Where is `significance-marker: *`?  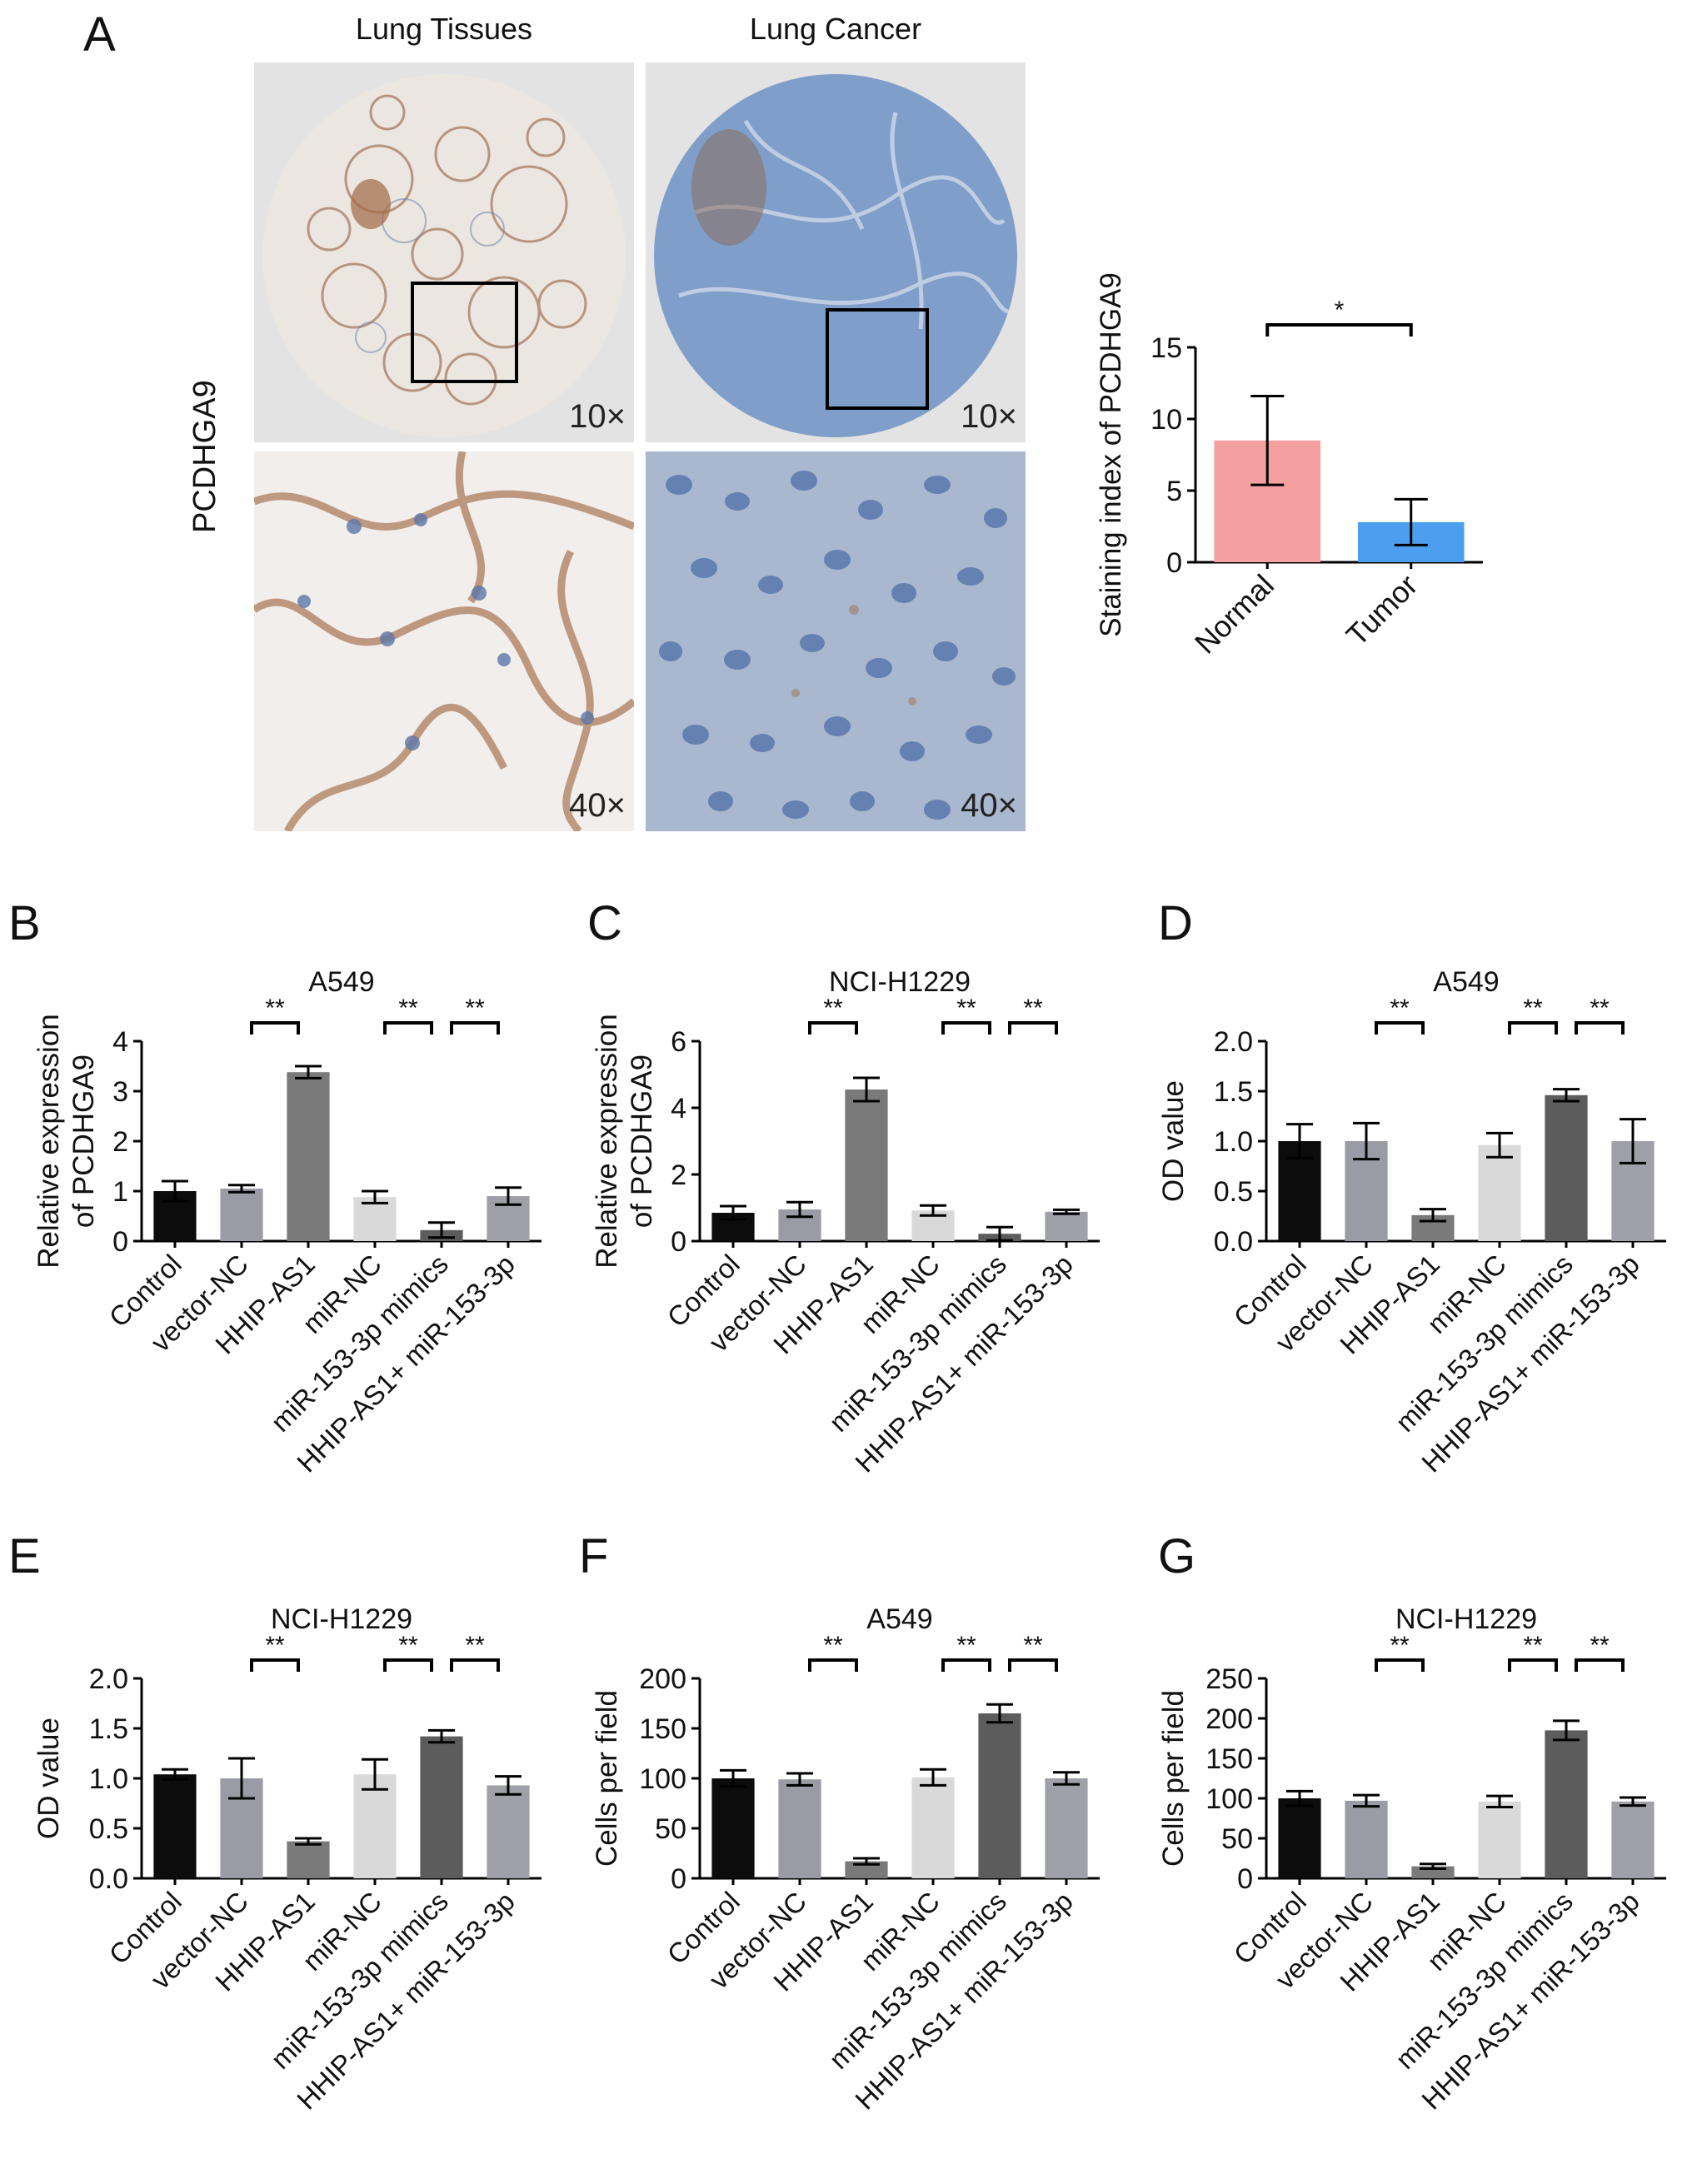
significance-marker: * is located at coordinates (1340, 310).